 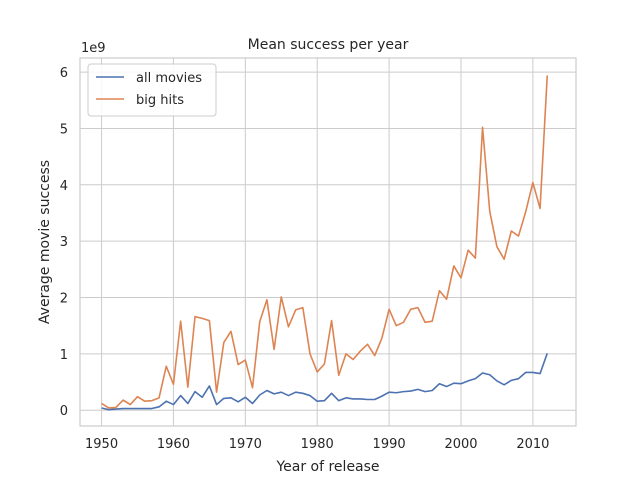 What do you see at coordinates (152, 90) in the screenshot?
I see `legend: all movies big hits` at bounding box center [152, 90].